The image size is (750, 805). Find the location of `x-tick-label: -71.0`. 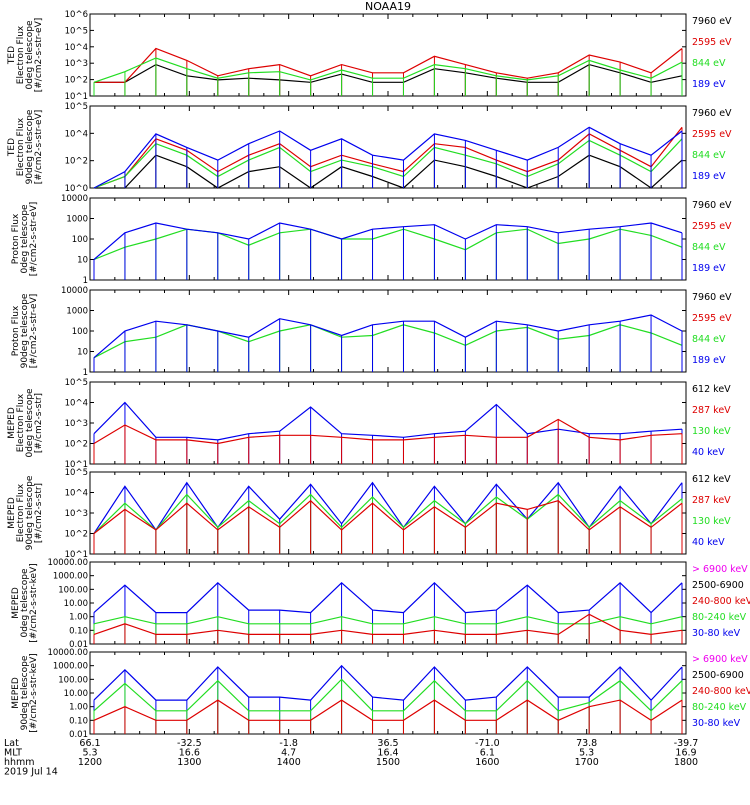

x-tick-label: -71.0 is located at coordinates (487, 743).